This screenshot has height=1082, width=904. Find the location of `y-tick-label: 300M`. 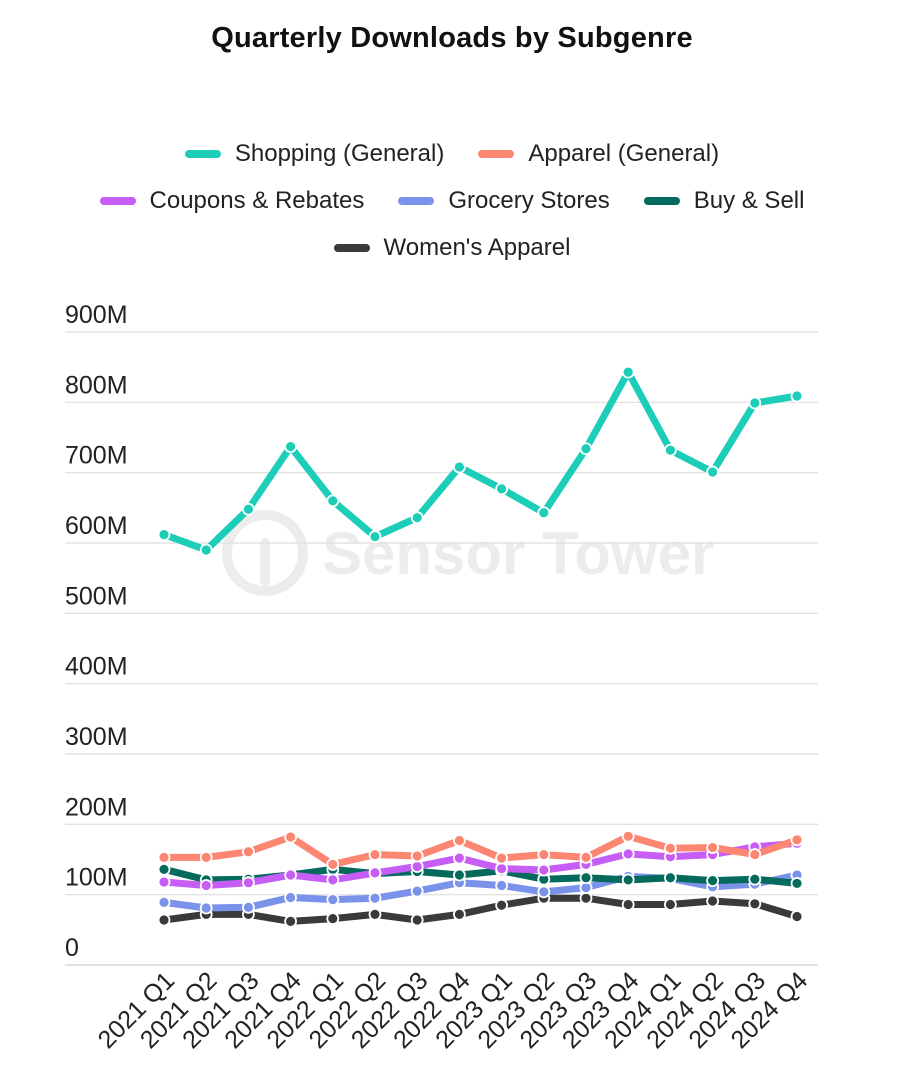

y-tick-label: 300M is located at coordinates (96, 737).